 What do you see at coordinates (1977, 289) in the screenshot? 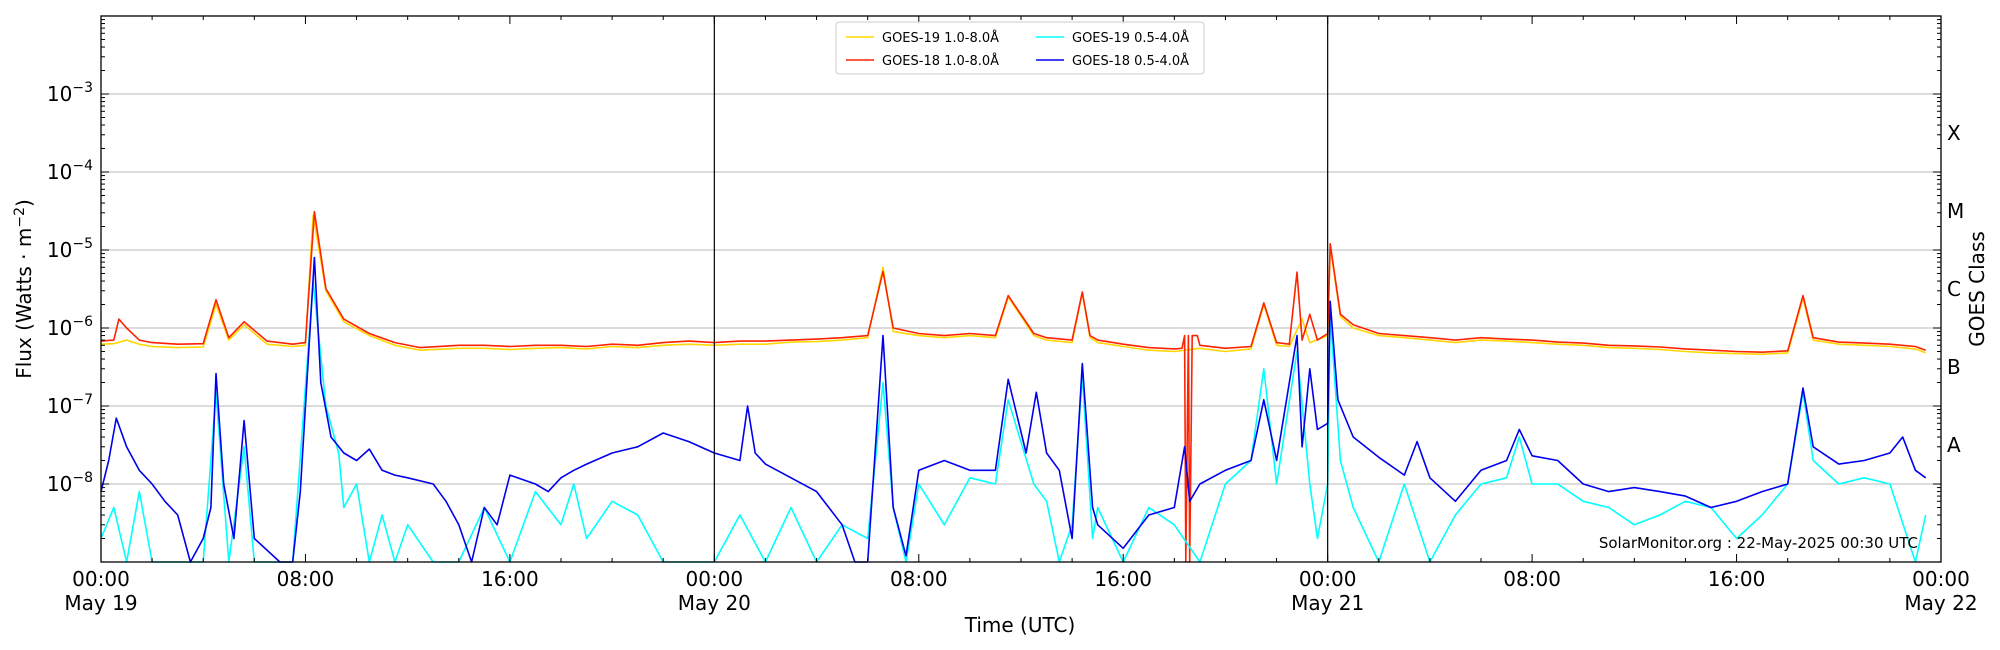
I see `y2-axis-title: GOES Class` at bounding box center [1977, 289].